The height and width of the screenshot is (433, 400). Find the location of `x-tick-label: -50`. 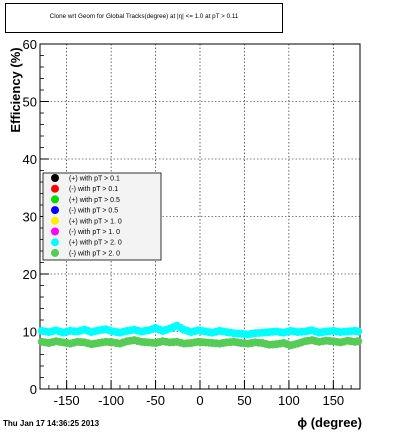

x-tick-label: -50 is located at coordinates (155, 400).